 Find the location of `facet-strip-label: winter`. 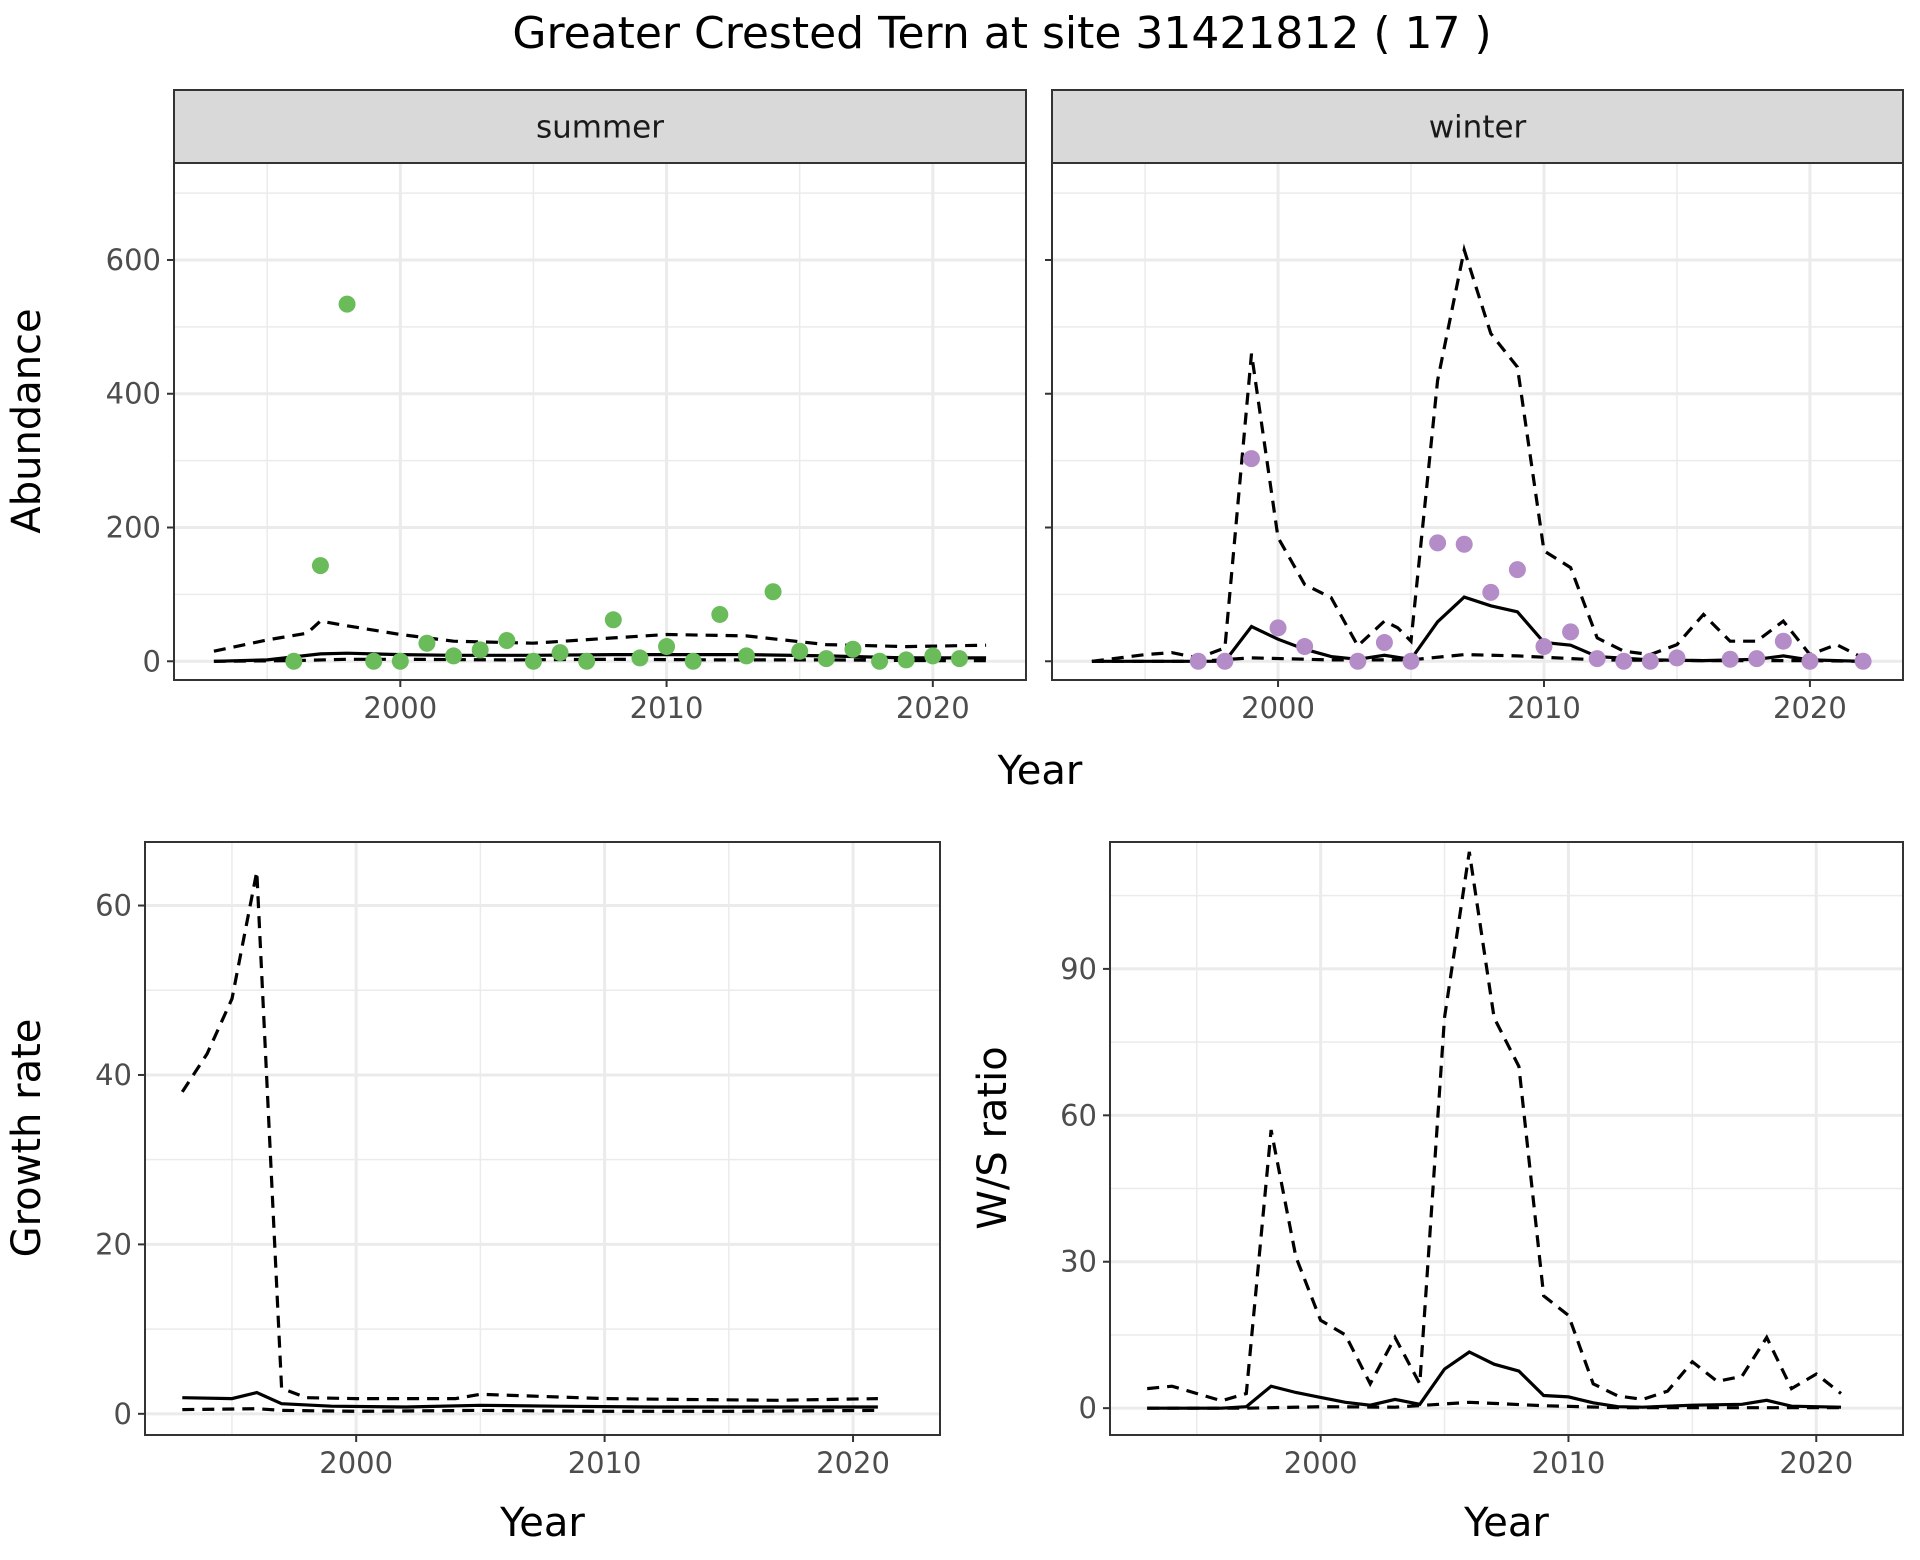

facet-strip-label: winter is located at coordinates (1478, 128).